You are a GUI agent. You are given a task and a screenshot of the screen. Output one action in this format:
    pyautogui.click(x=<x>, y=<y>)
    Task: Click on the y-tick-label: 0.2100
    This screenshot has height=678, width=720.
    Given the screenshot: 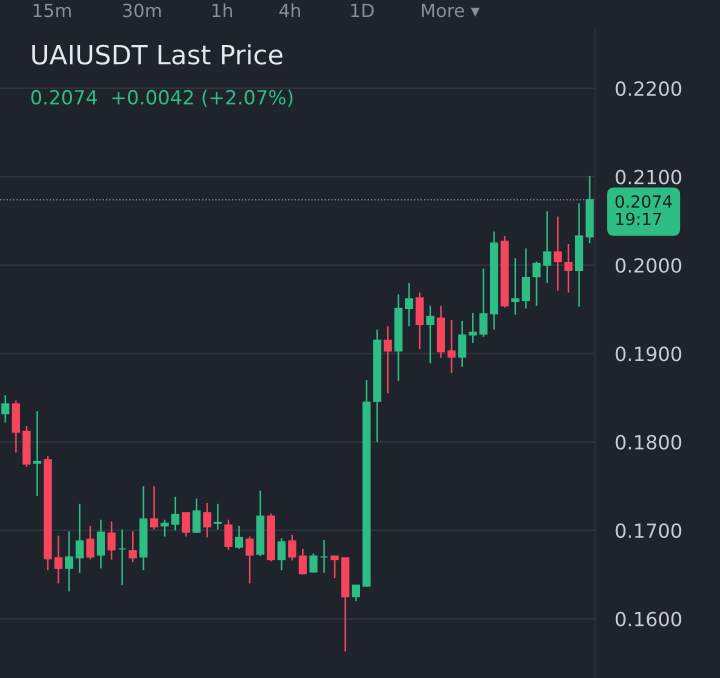 What is the action you would take?
    pyautogui.click(x=649, y=177)
    